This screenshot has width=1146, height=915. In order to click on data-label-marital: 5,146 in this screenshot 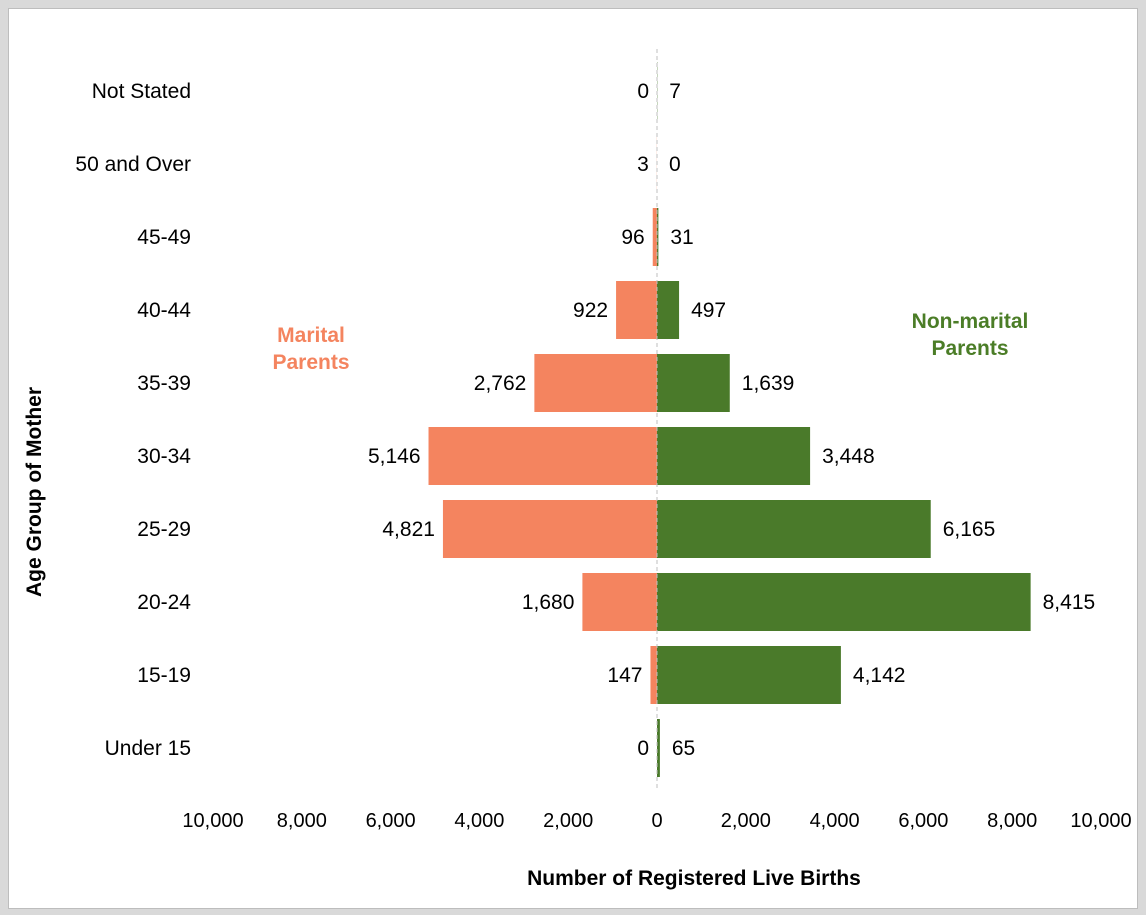, I will do `click(394, 456)`.